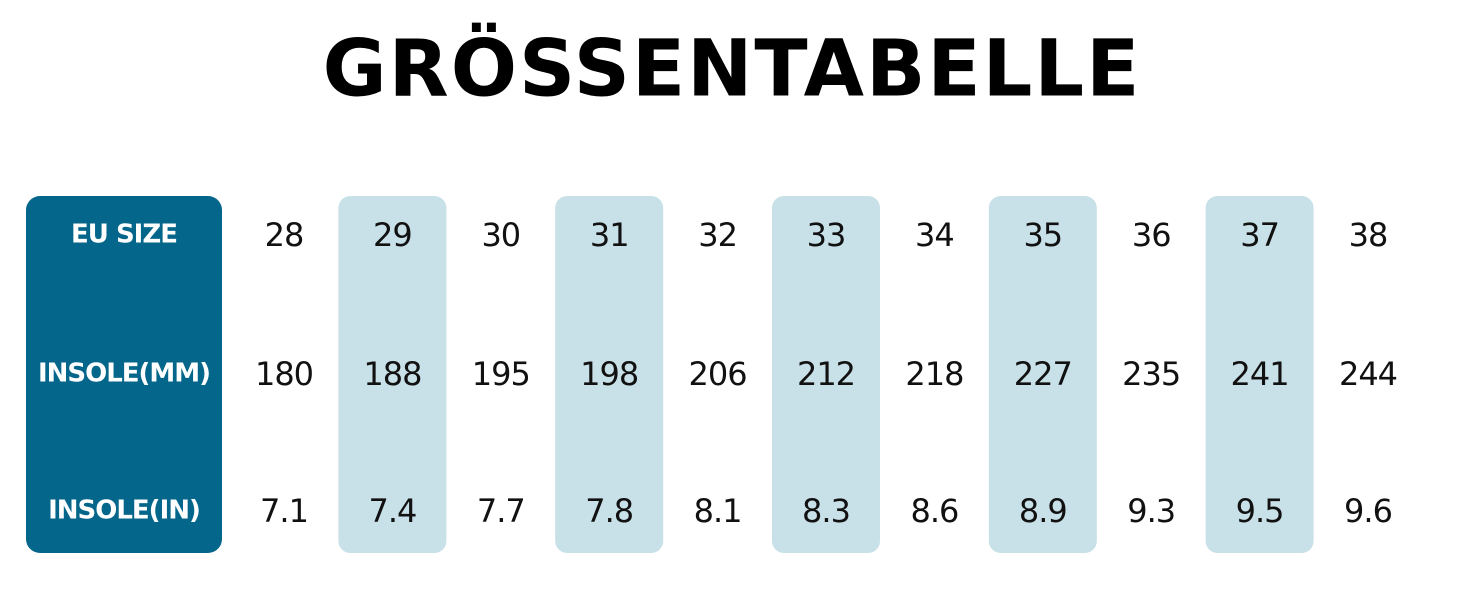 The height and width of the screenshot is (600, 1464). I want to click on title: GRÖSSENTABELLE, so click(732, 68).